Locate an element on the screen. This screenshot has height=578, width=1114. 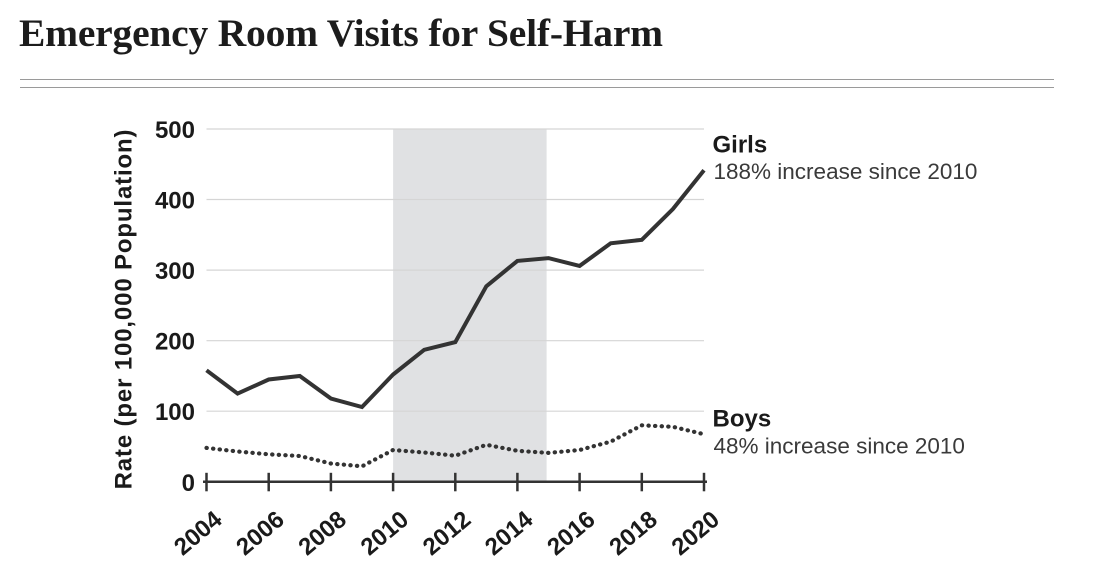
svg-text: 2014 is located at coordinates (509, 532).